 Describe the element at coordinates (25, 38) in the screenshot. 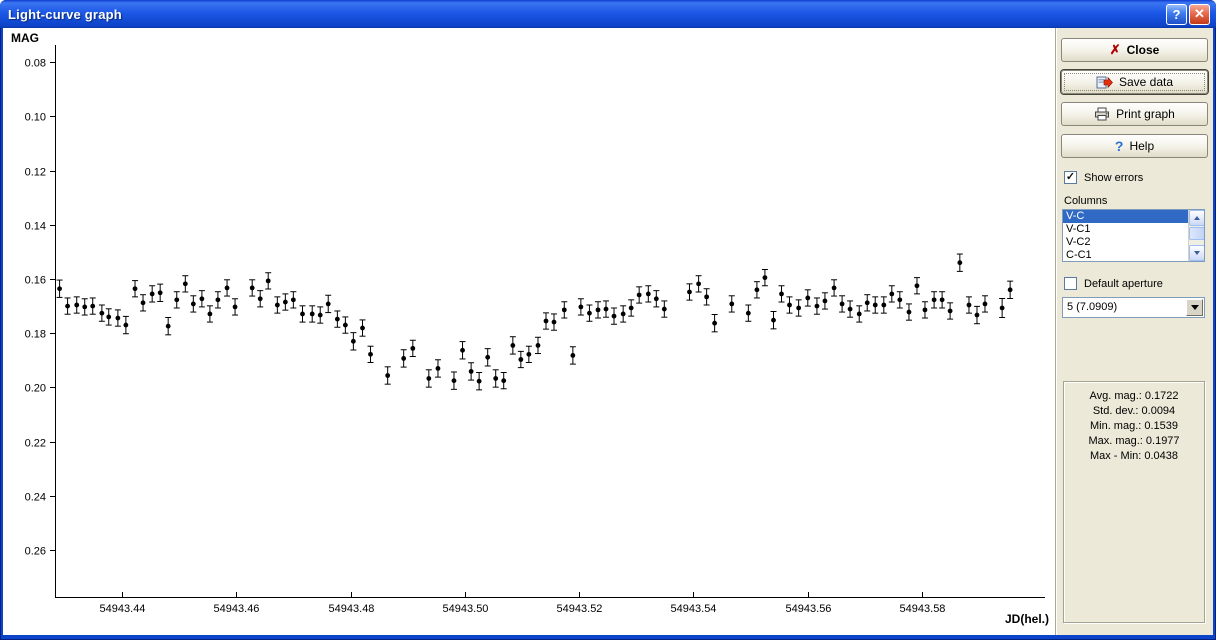

I see `y-axis-title: MAG` at that location.